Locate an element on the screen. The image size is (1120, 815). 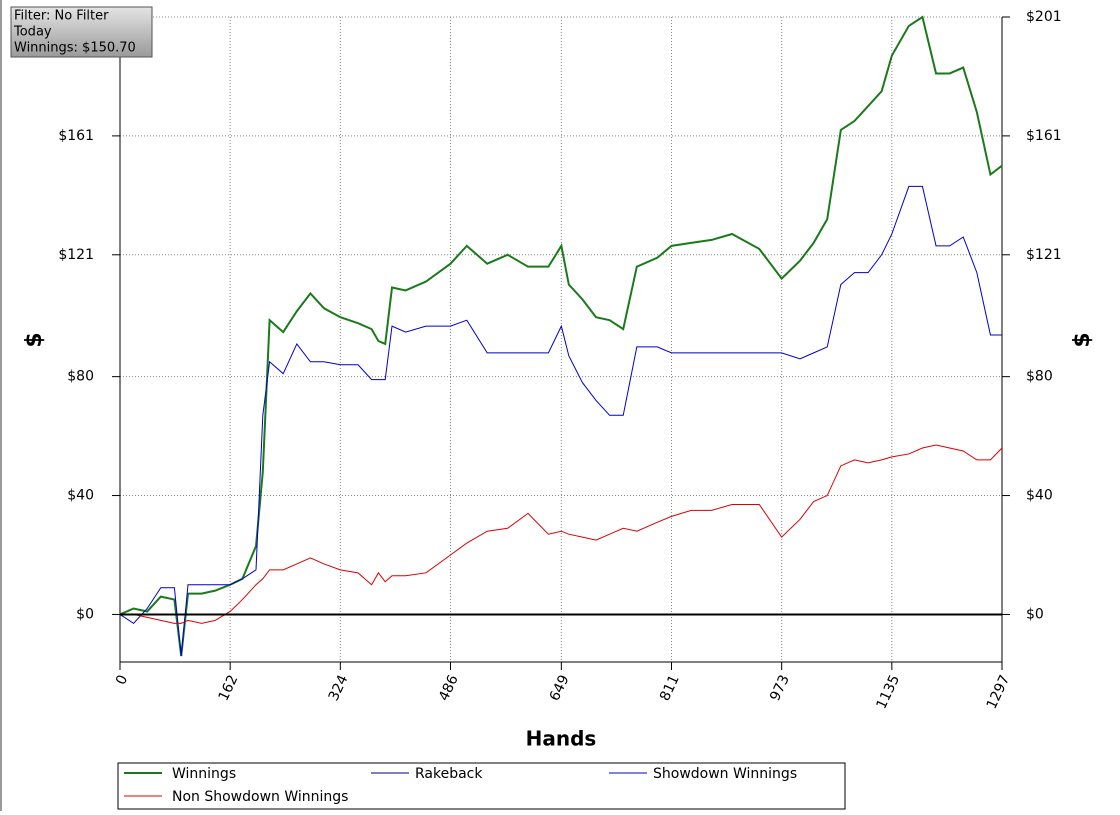
info-box-bg is located at coordinates (81, 32).